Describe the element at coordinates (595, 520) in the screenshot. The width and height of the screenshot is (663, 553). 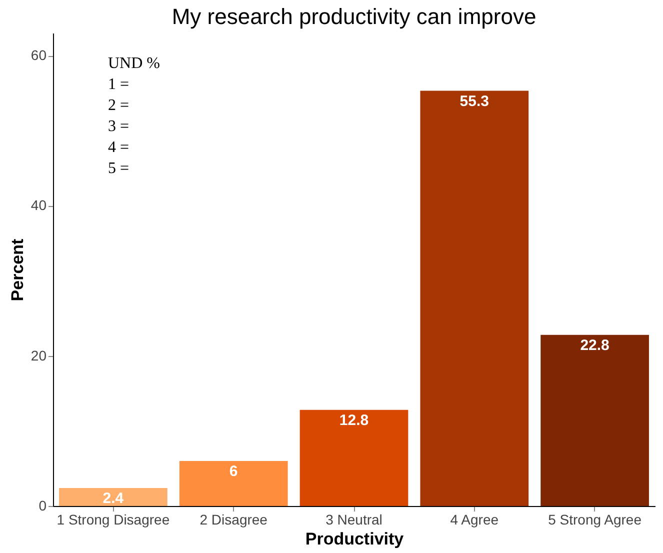
I see `x-tick-label: 5 Strong Agree` at that location.